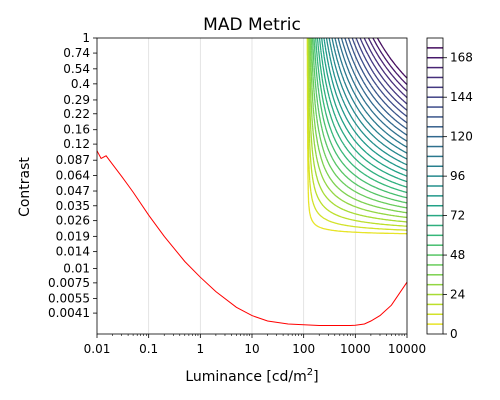 This screenshot has width=500, height=400. What do you see at coordinates (148, 349) in the screenshot?
I see `x-tick-label: 0.1` at bounding box center [148, 349].